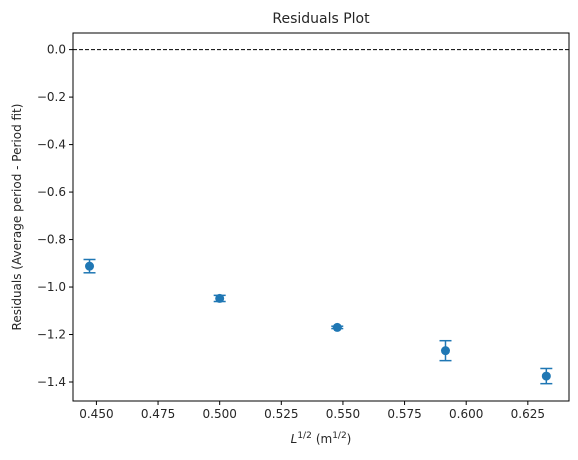 This screenshot has width=578, height=460. I want to click on y-tick-label: −0.2, so click(51, 97).